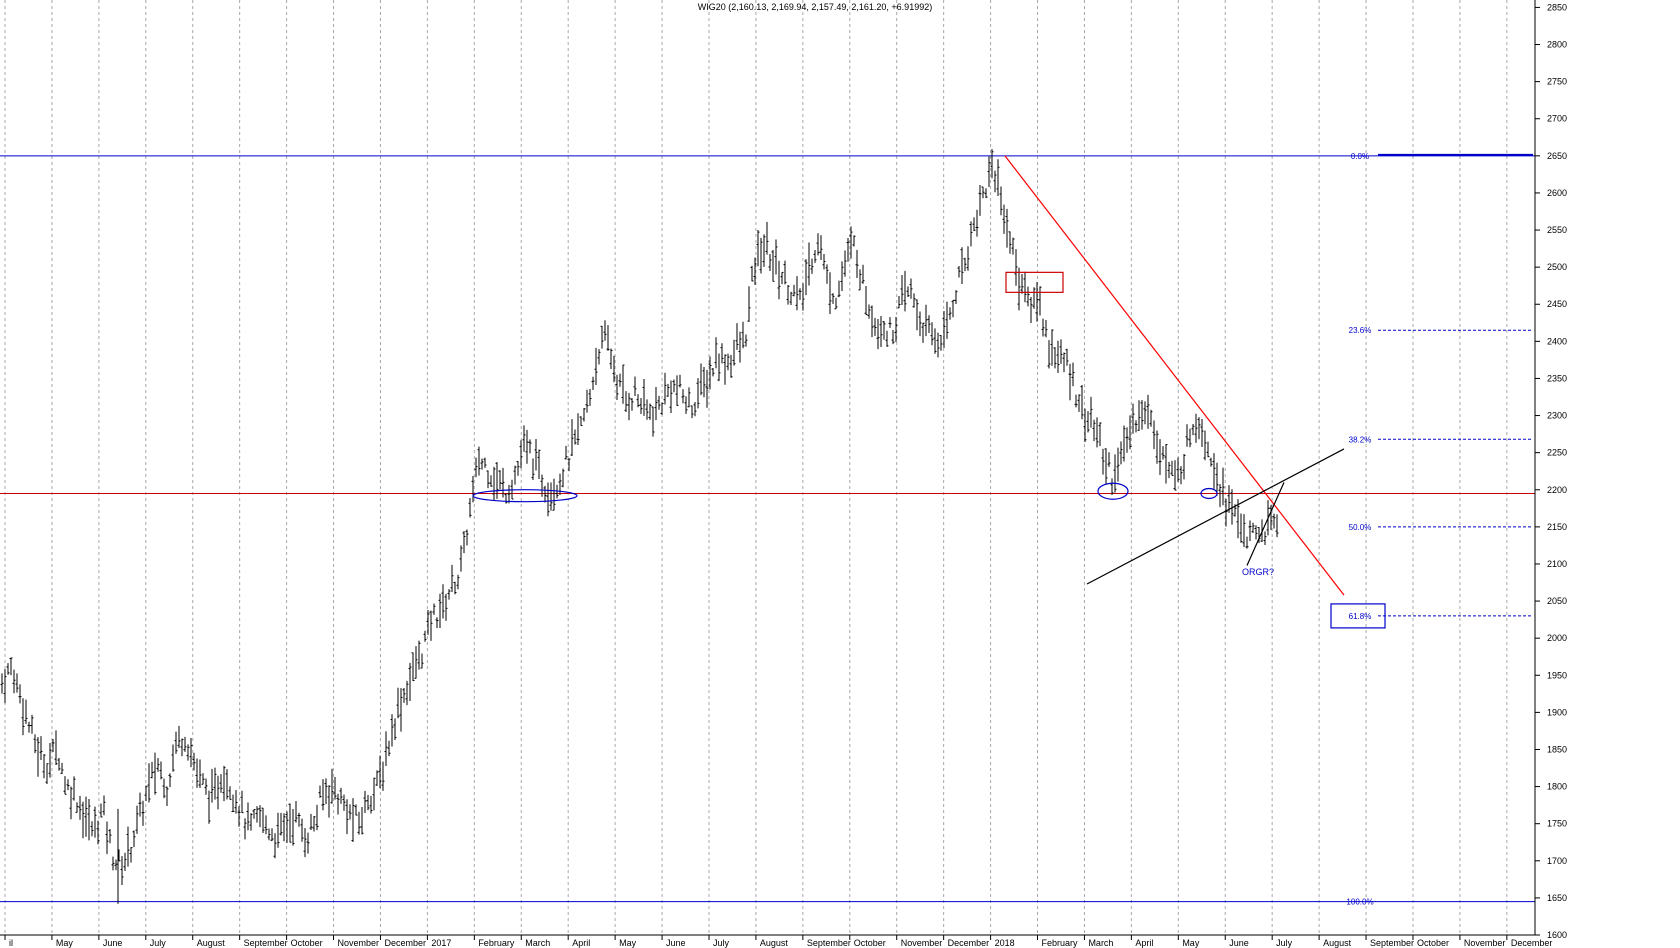 This screenshot has height=948, width=1680. I want to click on y-tick-label: 1700, so click(1557, 861).